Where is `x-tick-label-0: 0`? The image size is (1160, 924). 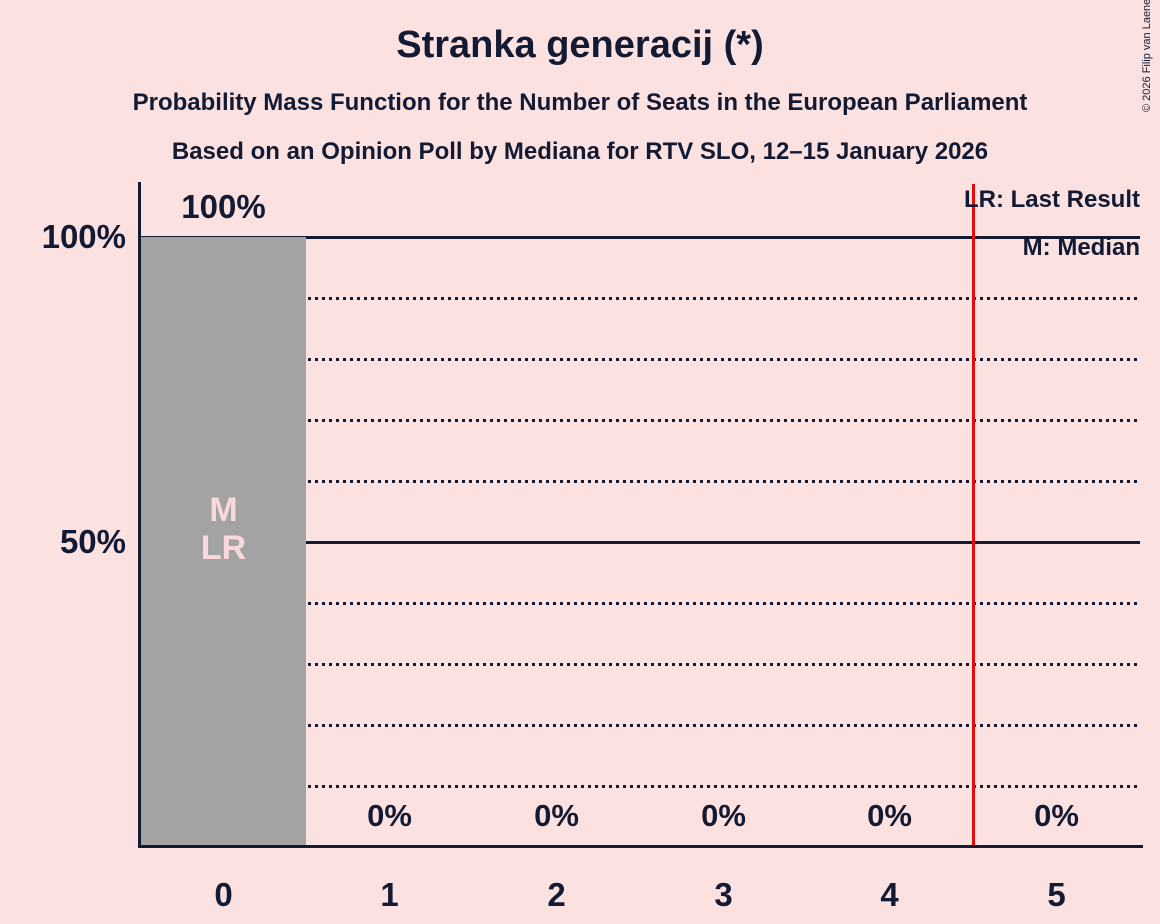 x-tick-label-0: 0 is located at coordinates (223, 894).